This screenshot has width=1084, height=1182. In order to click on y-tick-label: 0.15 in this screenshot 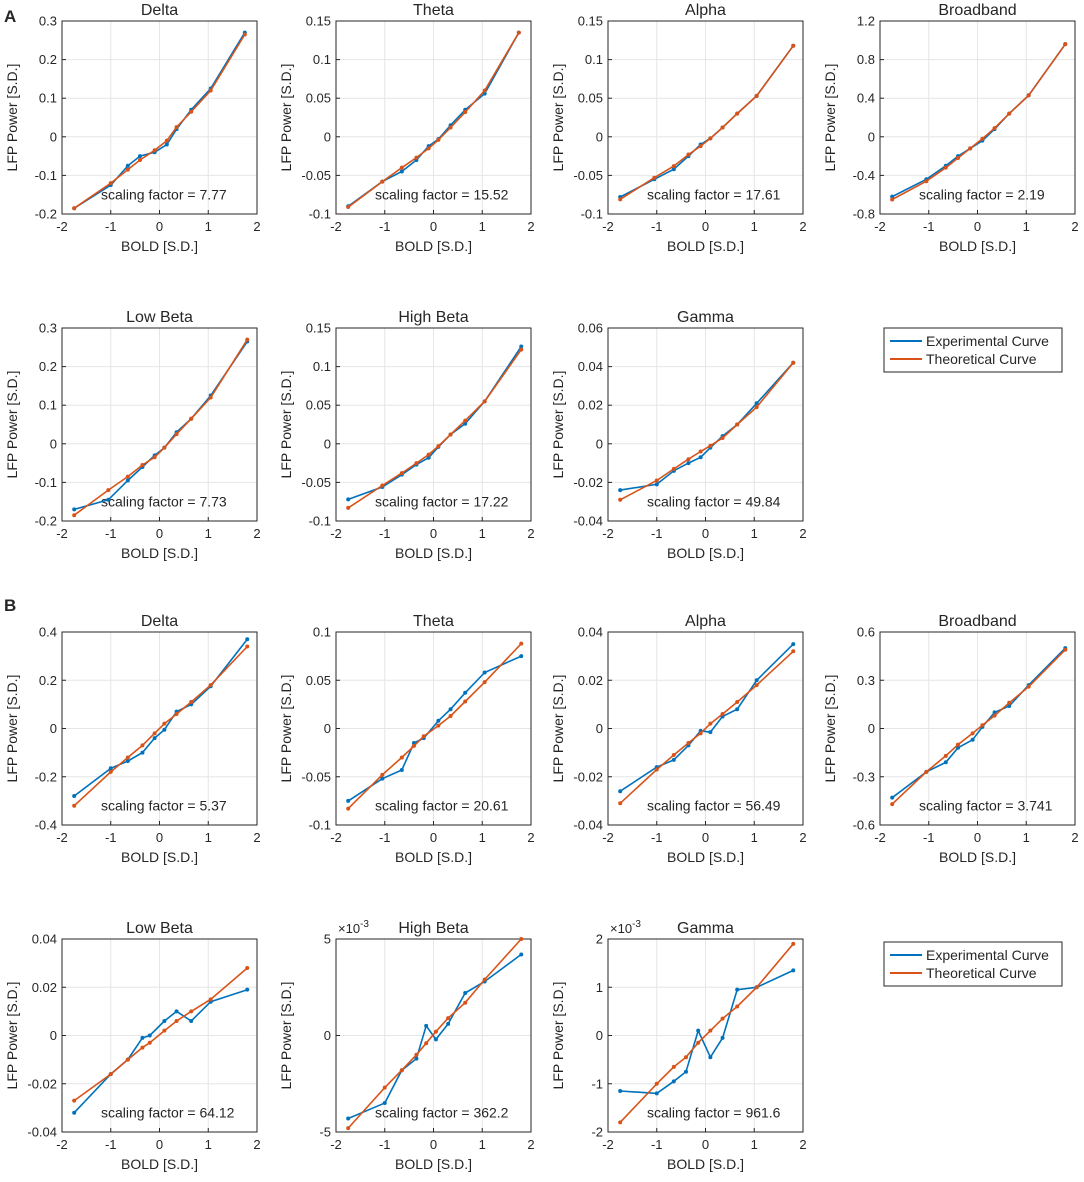, I will do `click(318, 21)`.